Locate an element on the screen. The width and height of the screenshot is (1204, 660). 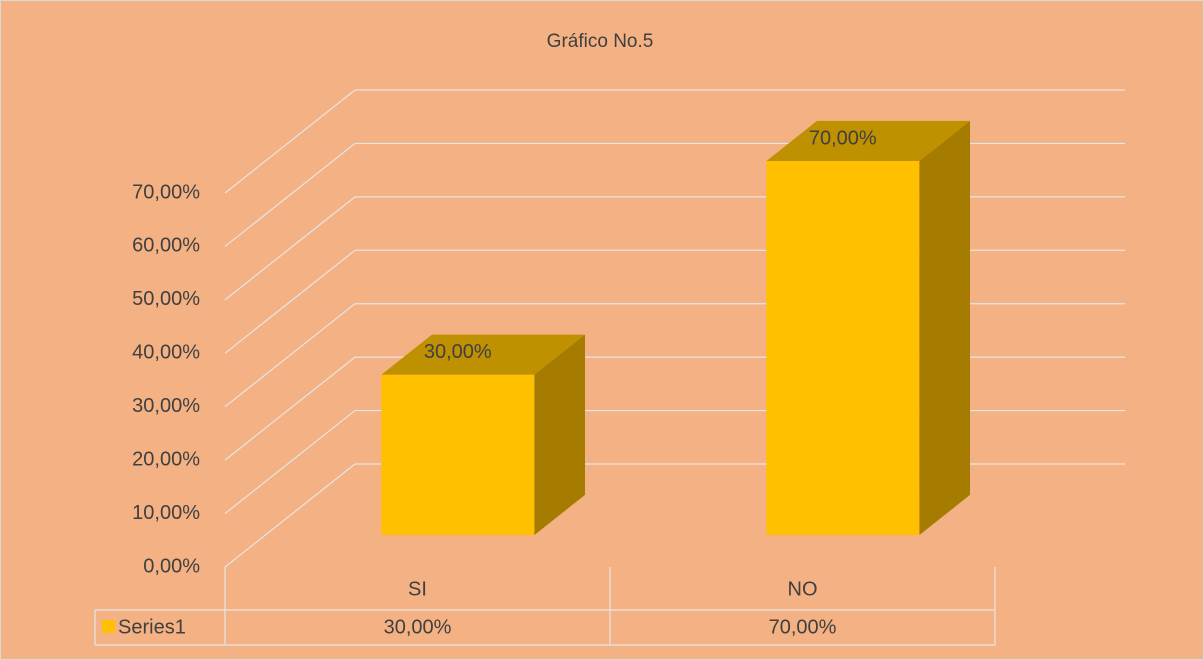
legend-swatch is located at coordinates (108, 626).